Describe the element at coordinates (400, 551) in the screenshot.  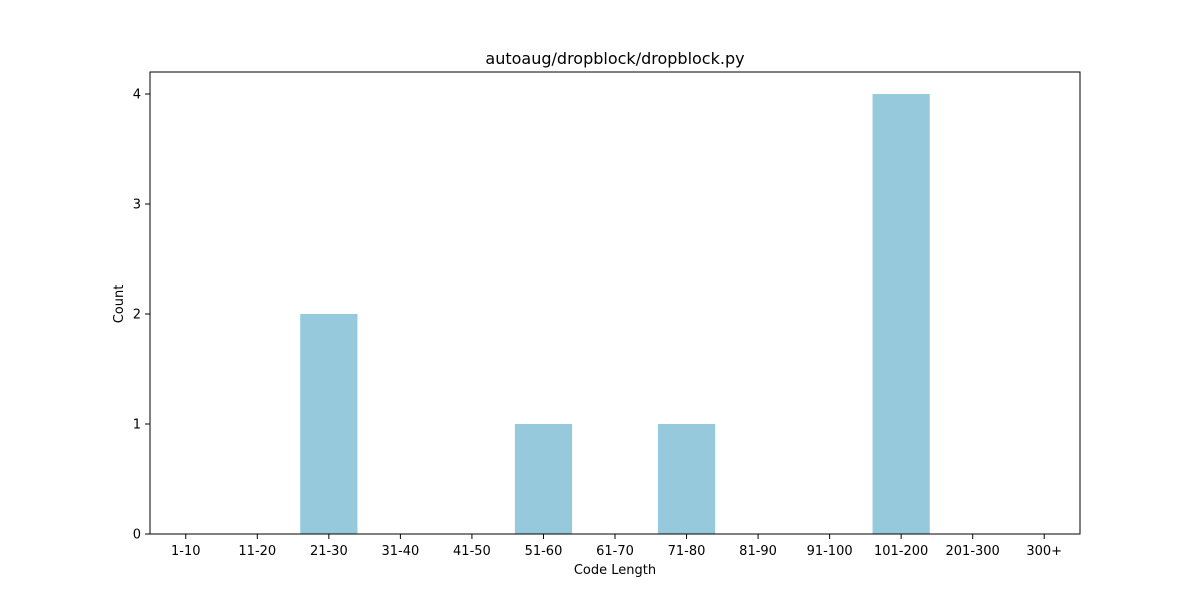
I see `x-tick-label: 31-40` at that location.